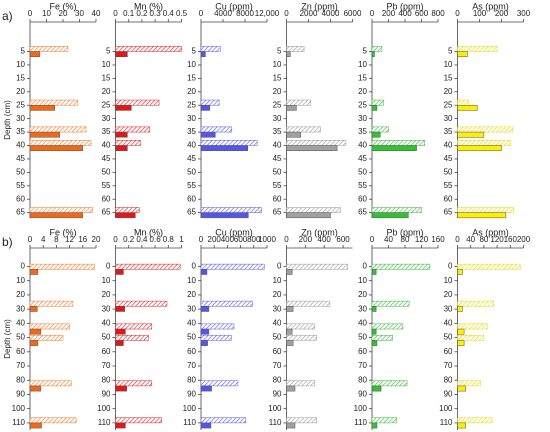  I want to click on y-tick-label: 65, so click(191, 212).